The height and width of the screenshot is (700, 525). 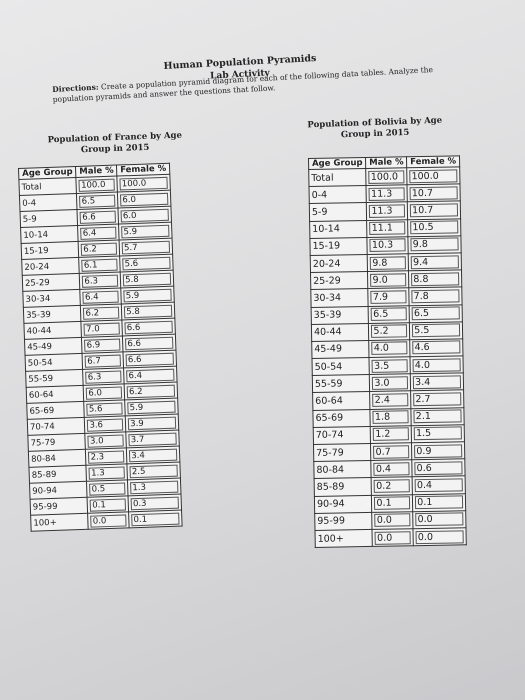 I want to click on cell: 8.8, so click(x=435, y=279).